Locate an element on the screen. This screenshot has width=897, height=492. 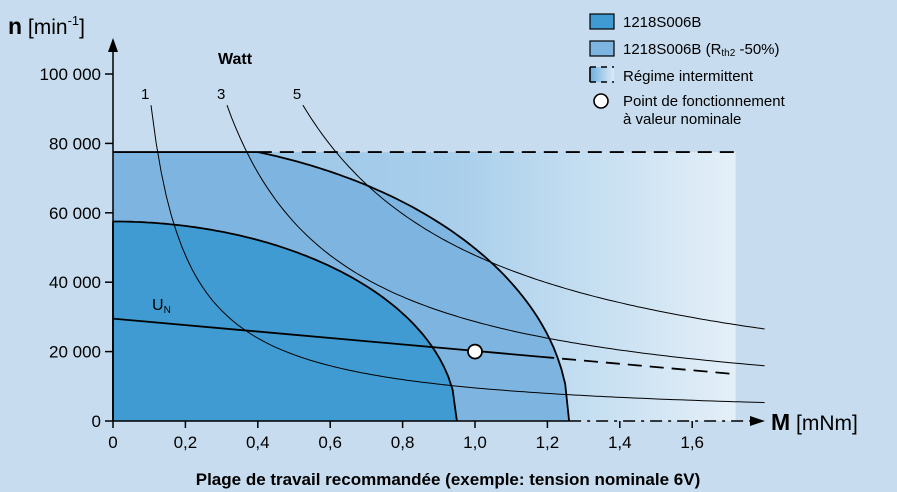
x-tick-label: 0,8 is located at coordinates (403, 442).